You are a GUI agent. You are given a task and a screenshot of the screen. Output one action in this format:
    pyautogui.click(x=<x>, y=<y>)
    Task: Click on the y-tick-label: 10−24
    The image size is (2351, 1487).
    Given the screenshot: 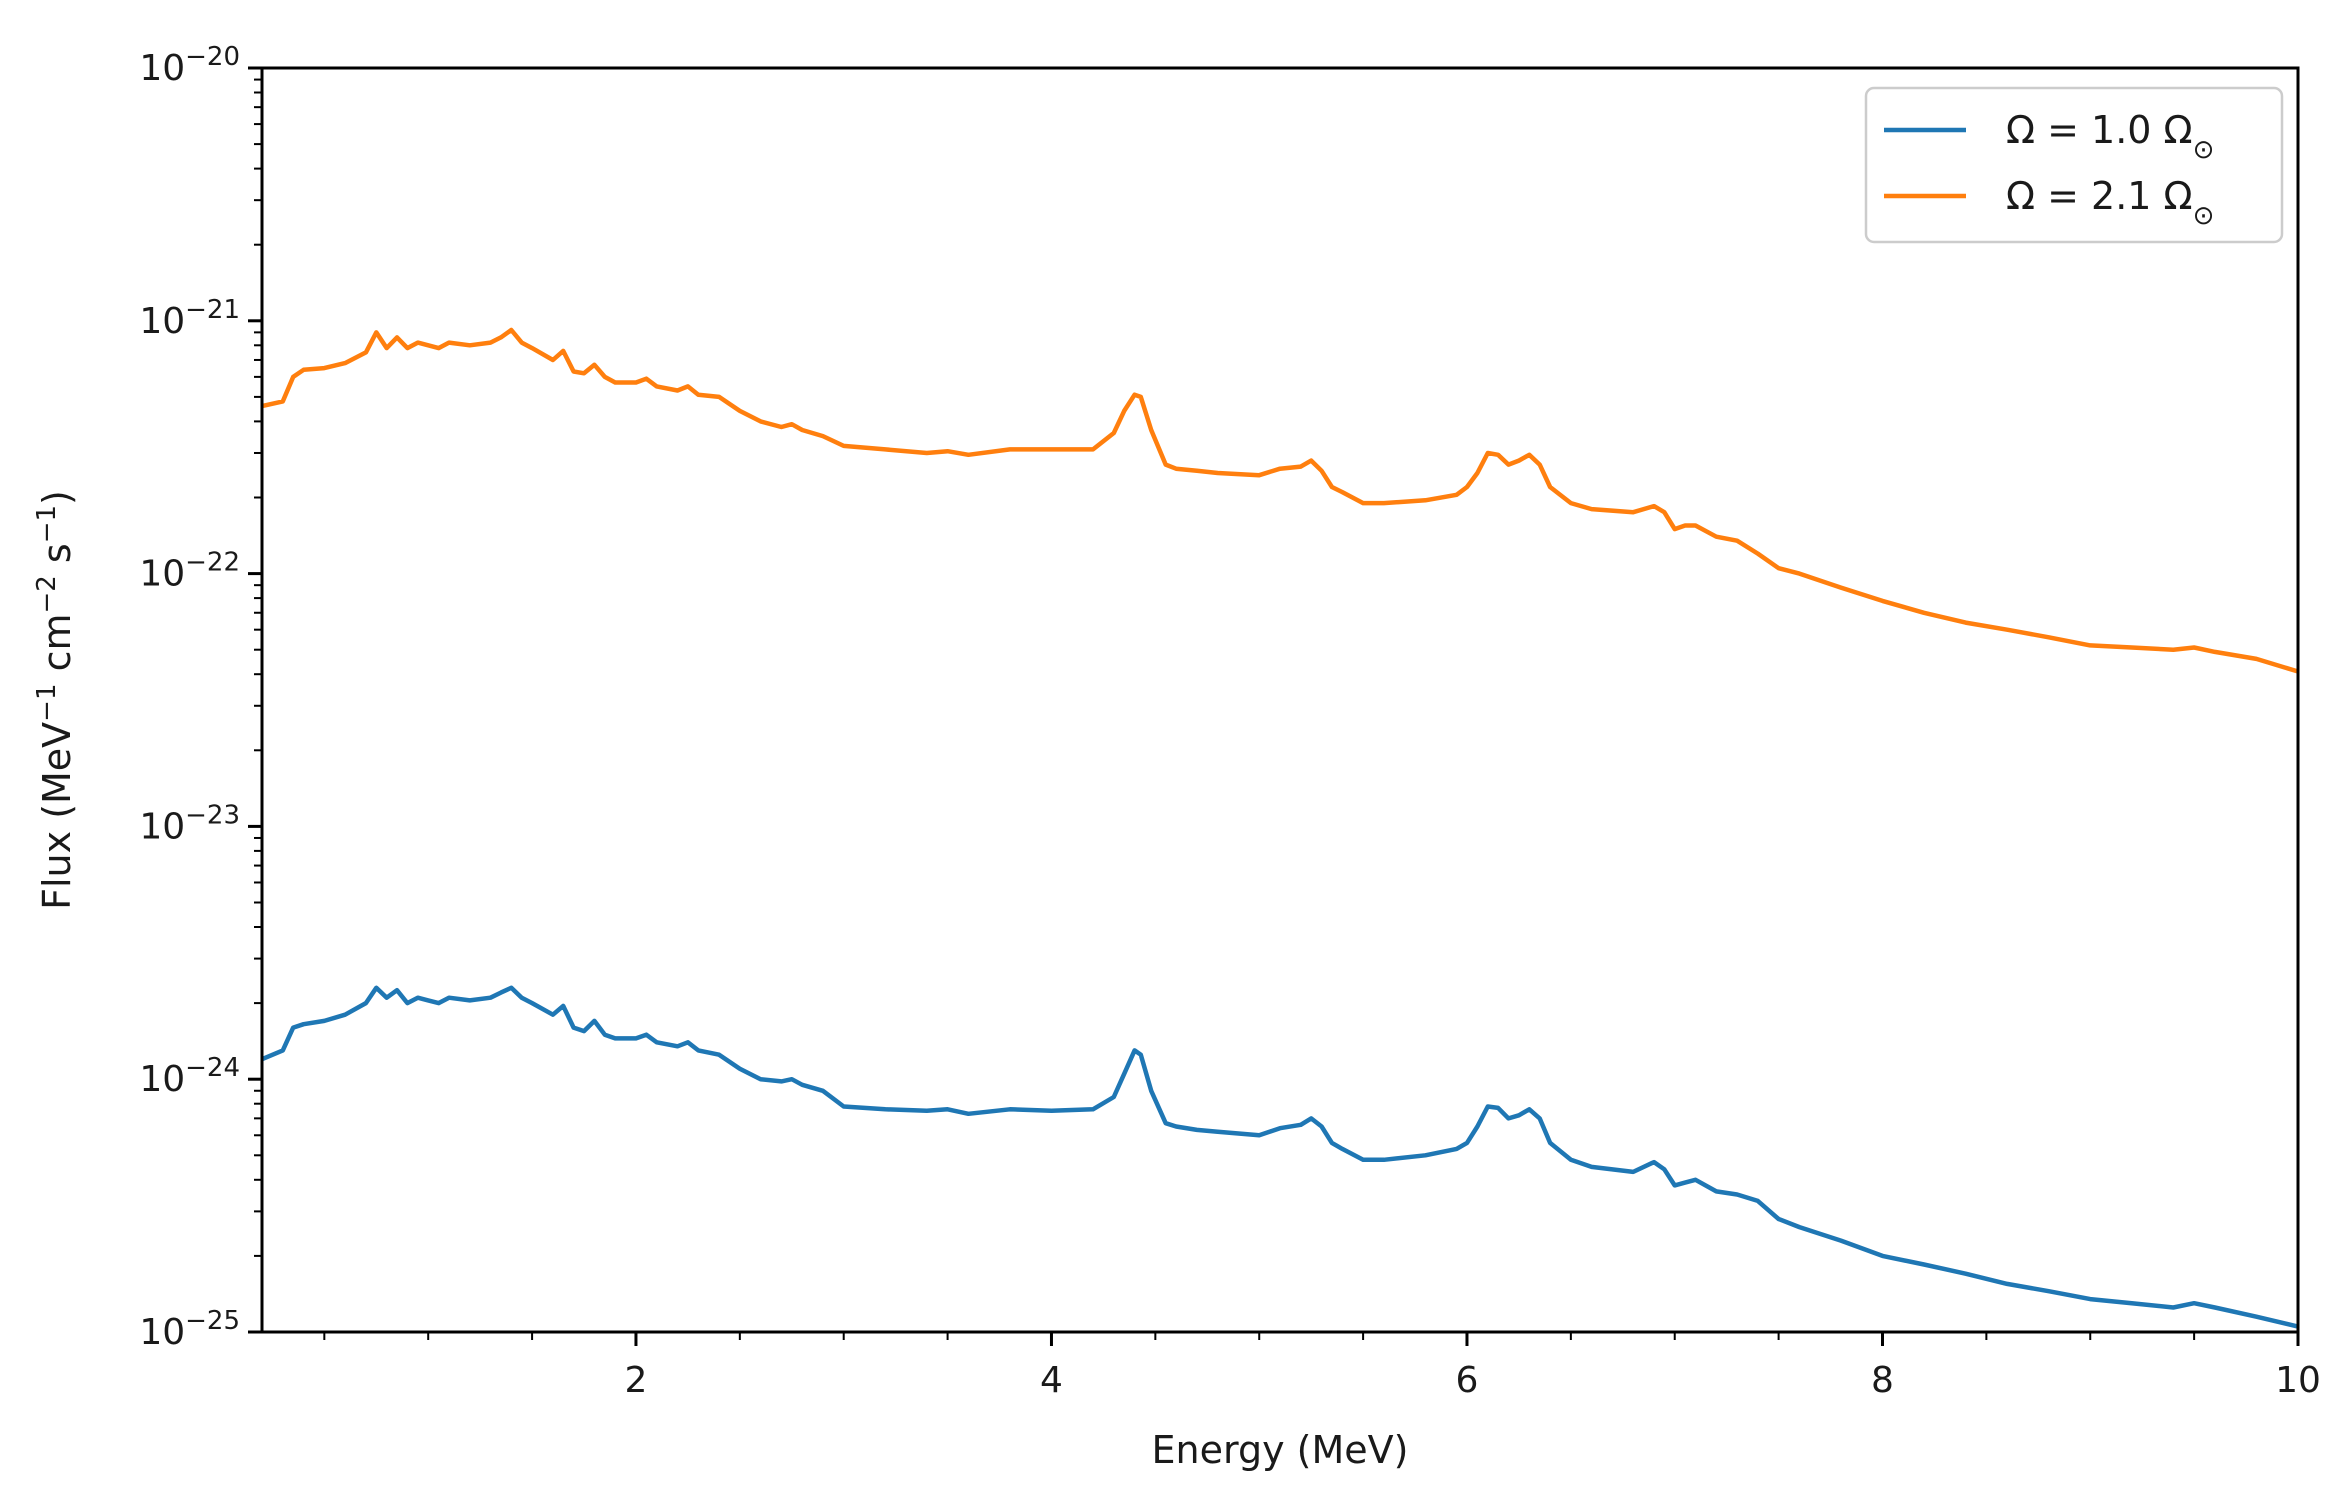 What is the action you would take?
    pyautogui.click(x=189, y=1076)
    